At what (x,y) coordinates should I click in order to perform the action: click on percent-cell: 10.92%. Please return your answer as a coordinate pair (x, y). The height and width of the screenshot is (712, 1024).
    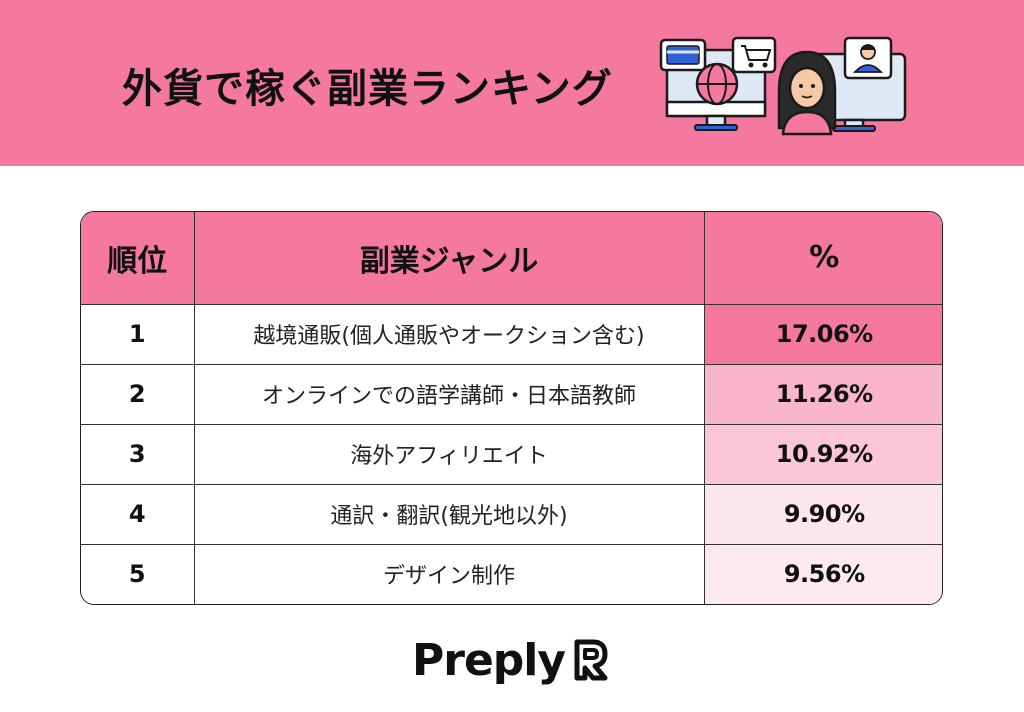
    Looking at the image, I should click on (822, 454).